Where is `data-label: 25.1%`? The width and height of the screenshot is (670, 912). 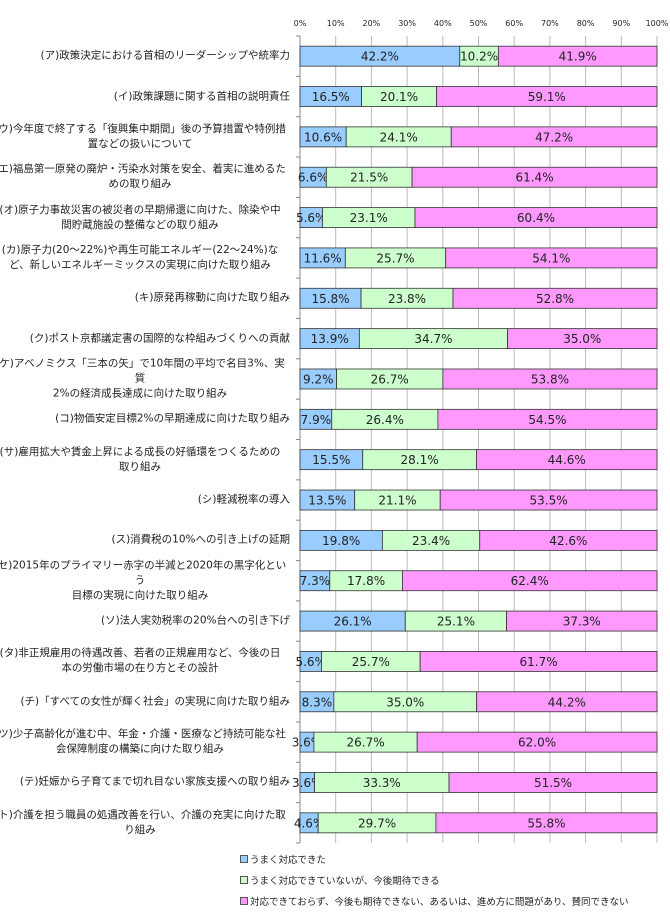 data-label: 25.1% is located at coordinates (456, 622).